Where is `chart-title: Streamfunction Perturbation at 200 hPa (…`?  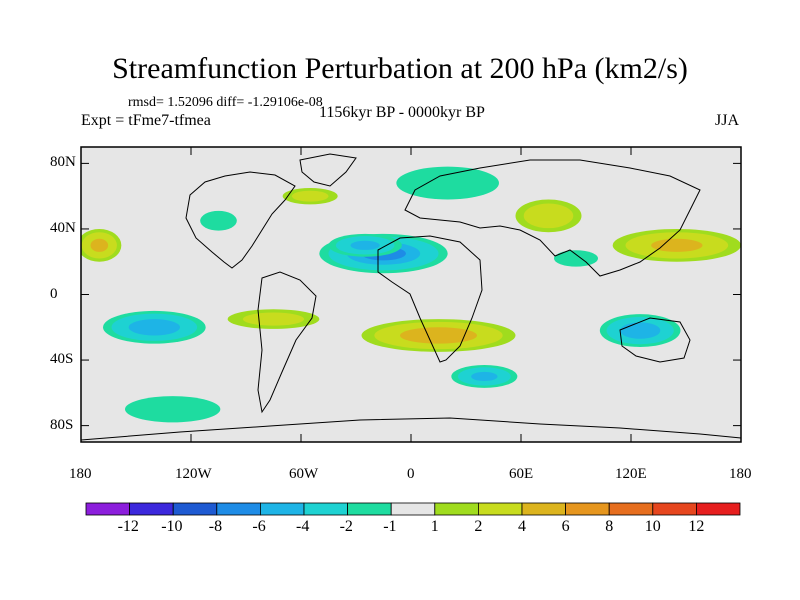
chart-title: Streamfunction Perturbation at 200 hPa (… is located at coordinates (400, 68).